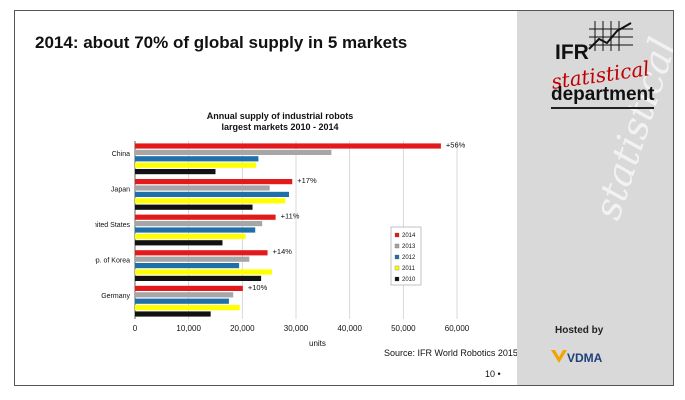 This screenshot has height=400, width=685. I want to click on hosted-by-label: Hosted by, so click(579, 330).